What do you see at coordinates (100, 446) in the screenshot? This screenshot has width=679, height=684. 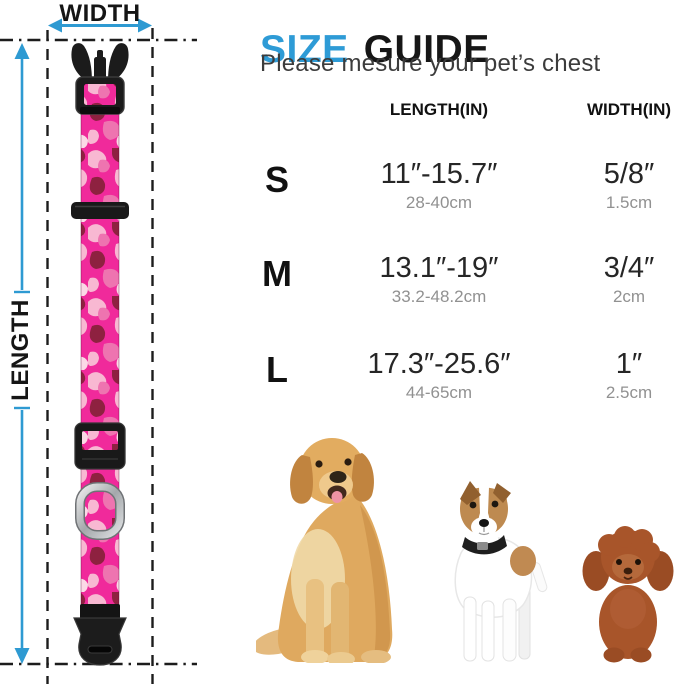 I see `tri-glide-adjuster-lower` at bounding box center [100, 446].